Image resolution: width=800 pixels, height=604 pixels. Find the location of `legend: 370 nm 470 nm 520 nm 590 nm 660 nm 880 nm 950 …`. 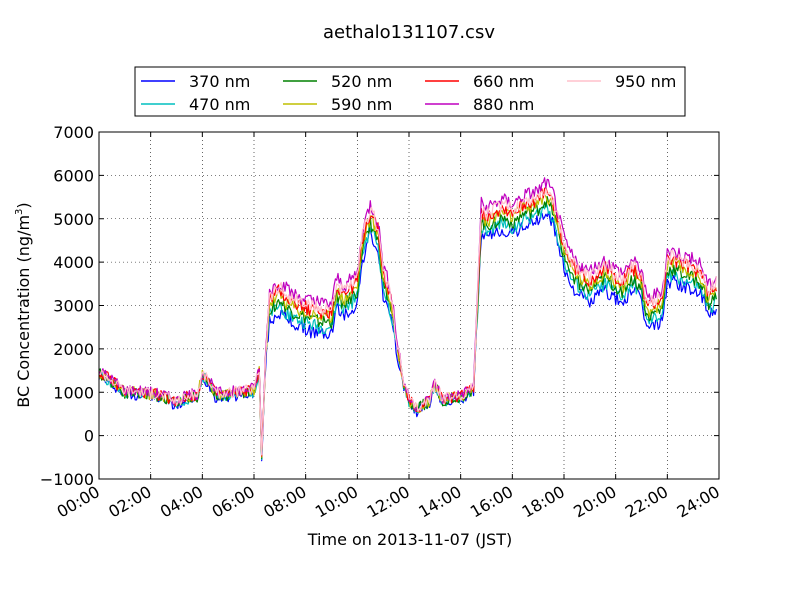

legend: 370 nm 470 nm 520 nm 590 nm 660 nm 880 nm 950 … is located at coordinates (410, 91).